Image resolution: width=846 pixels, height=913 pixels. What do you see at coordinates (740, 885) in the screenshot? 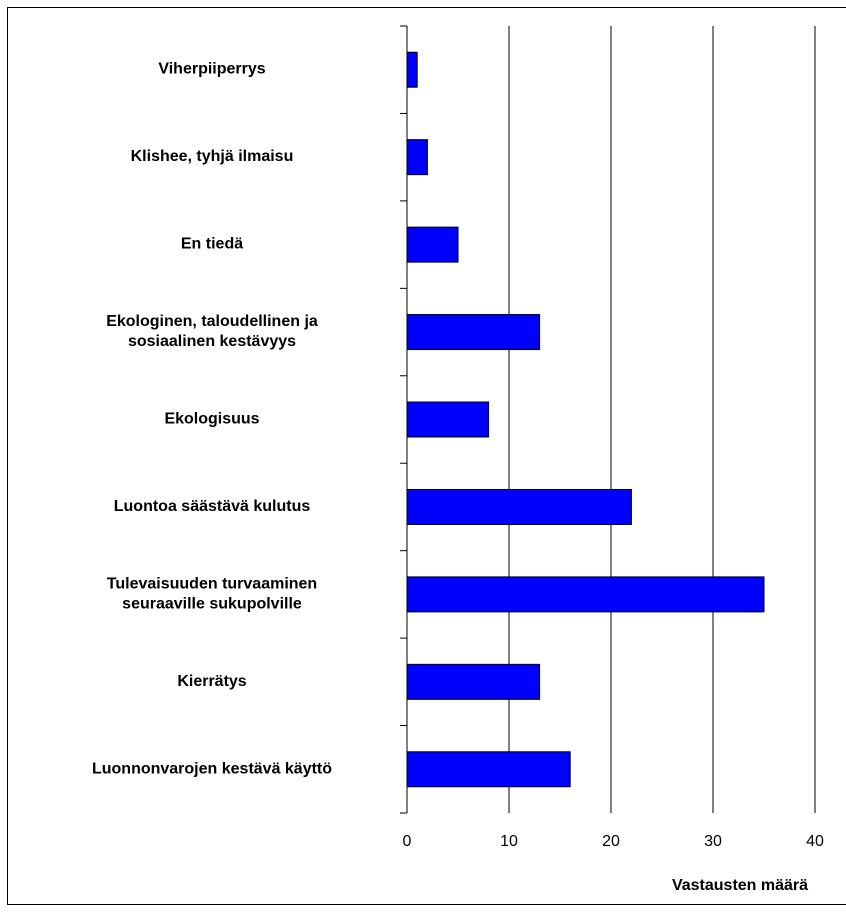
I see `x-axis-title: Vastausten määrä` at bounding box center [740, 885].